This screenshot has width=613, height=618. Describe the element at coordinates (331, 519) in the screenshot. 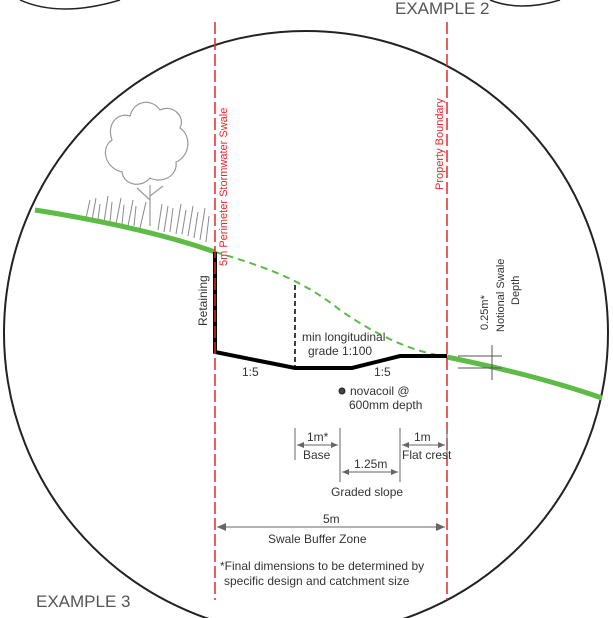

I see `buffer-value: 5m` at that location.